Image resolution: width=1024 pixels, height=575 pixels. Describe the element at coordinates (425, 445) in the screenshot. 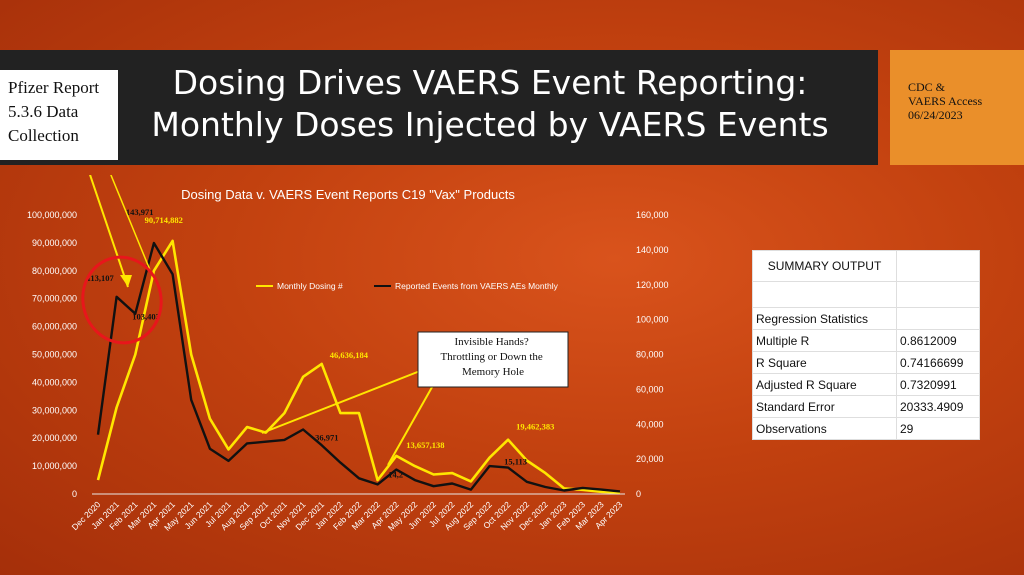

I see `data-label: 13,657,138` at that location.